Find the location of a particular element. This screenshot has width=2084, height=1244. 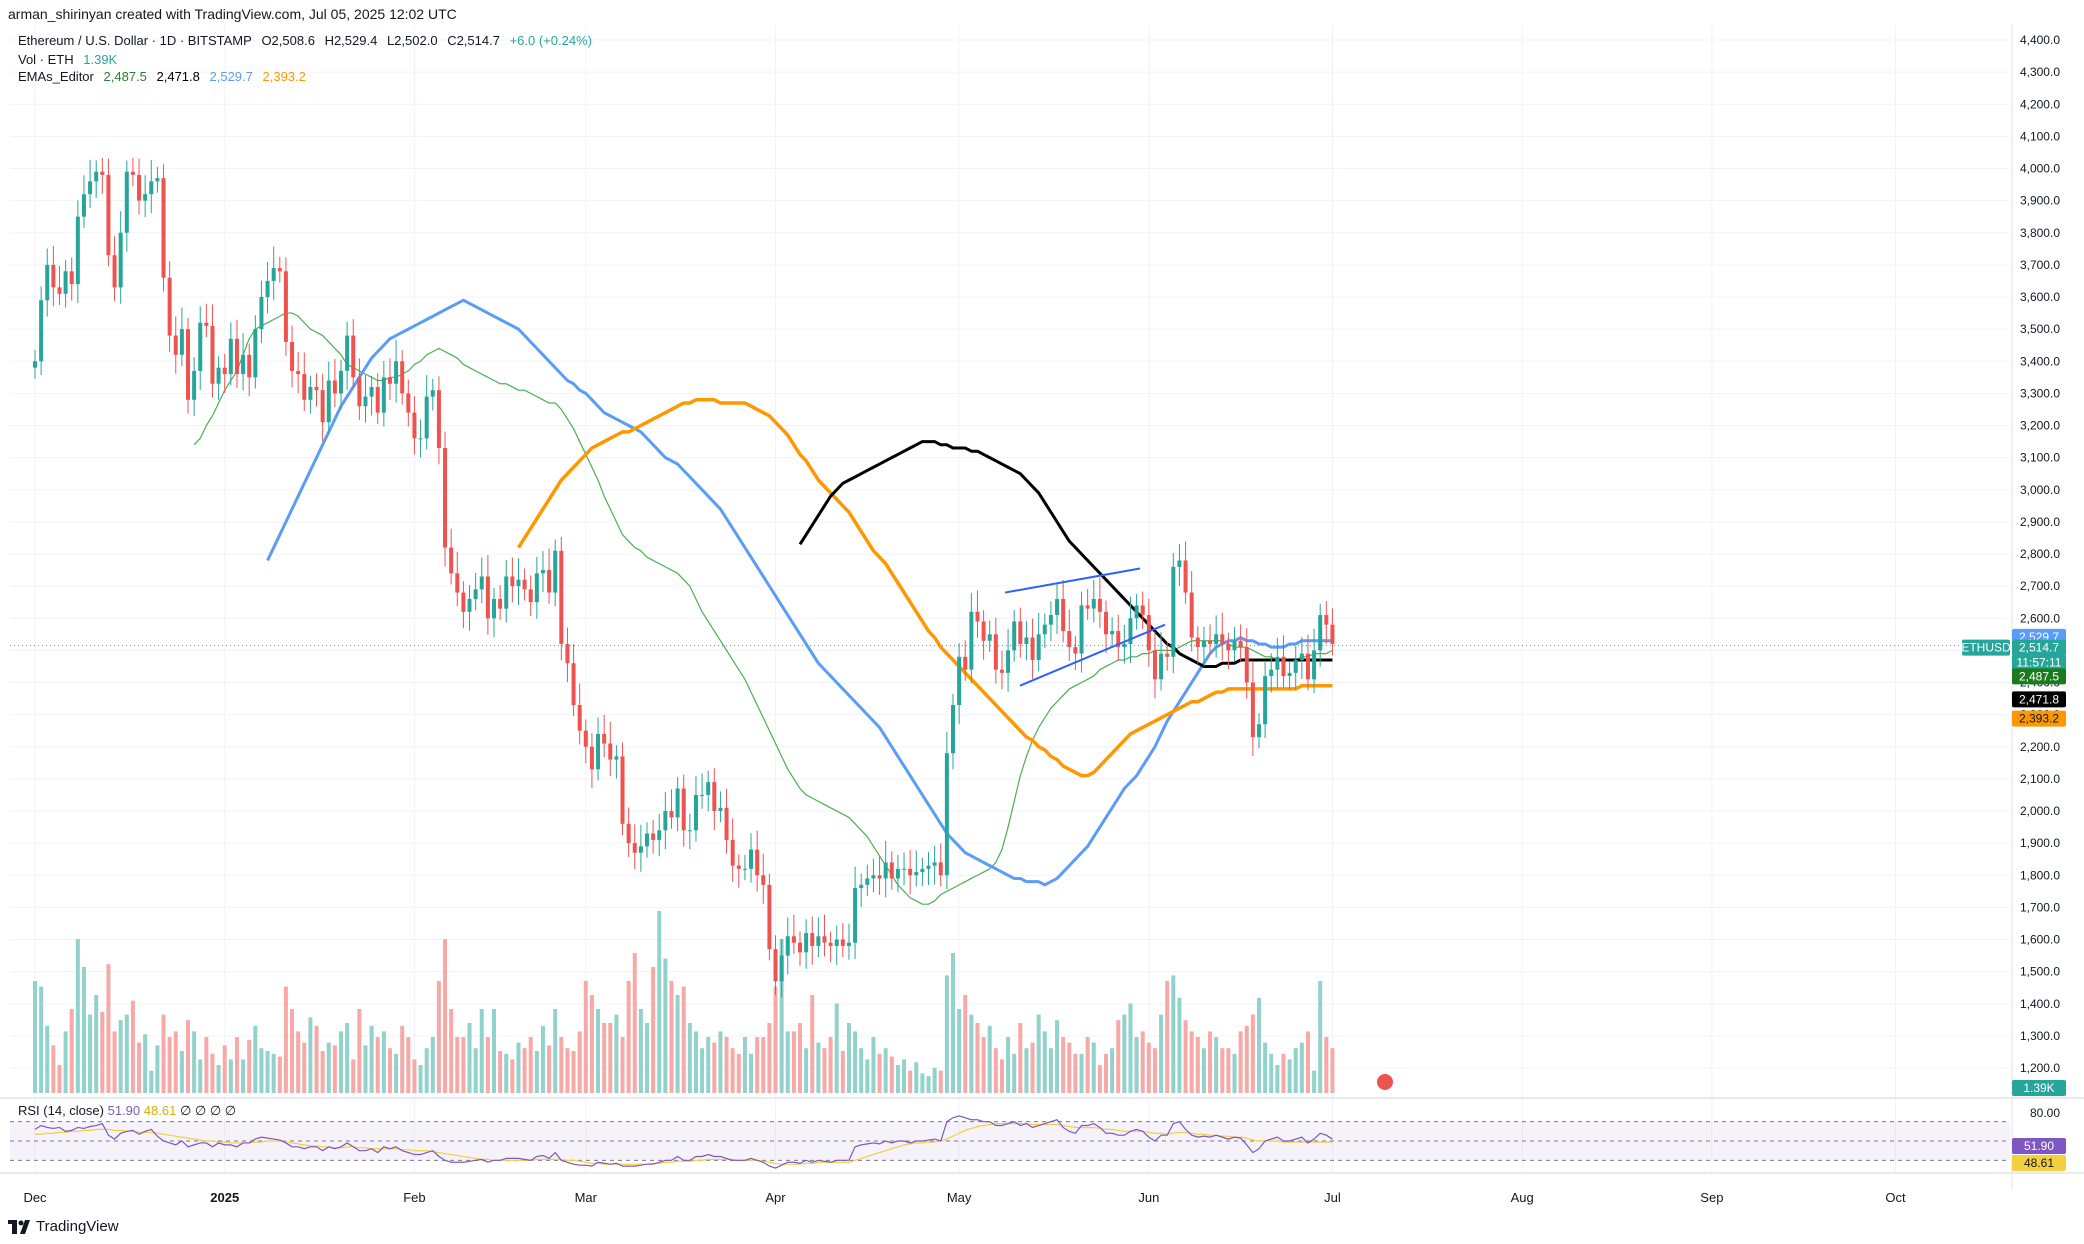

y-tick-label: 1,500.0 is located at coordinates (2040, 972).